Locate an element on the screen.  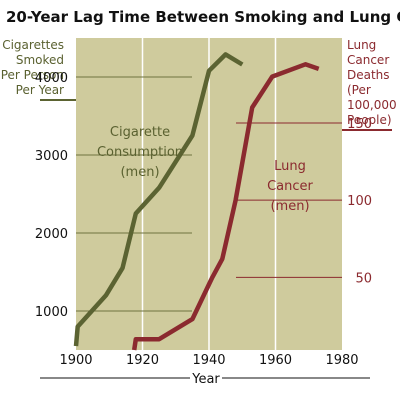
right-axis-label-line: 100,000 is located at coordinates (372, 105).